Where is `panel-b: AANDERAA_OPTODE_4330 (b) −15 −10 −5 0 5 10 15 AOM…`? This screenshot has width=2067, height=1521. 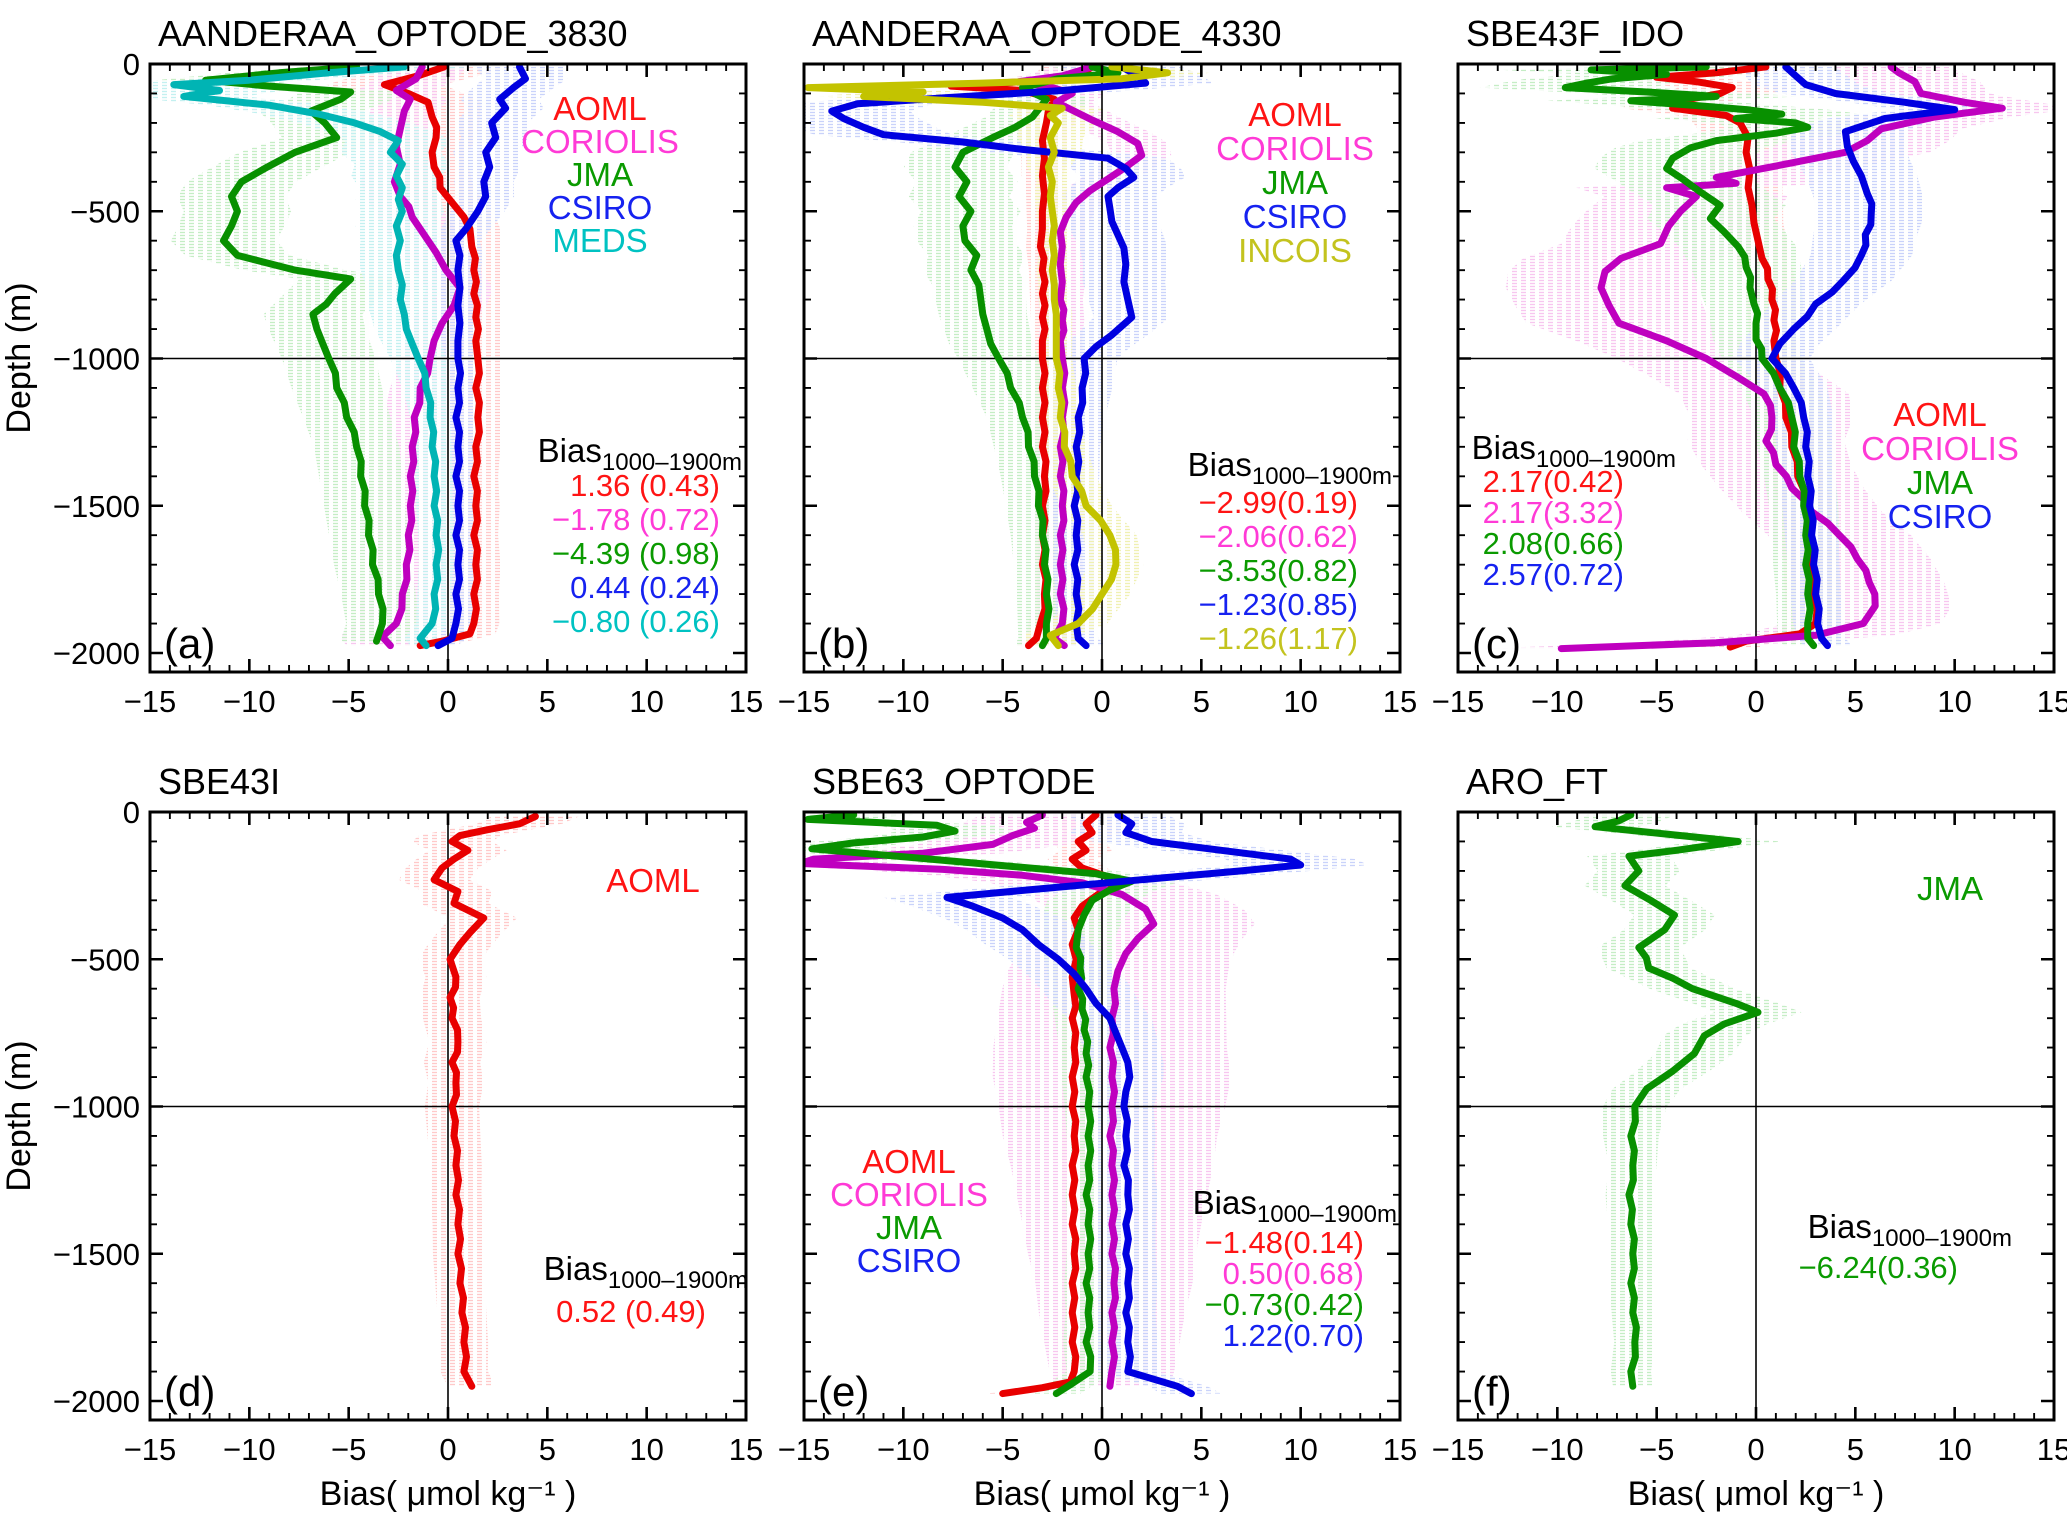
panel-b: AANDERAA_OPTODE_4330 (b) −15 −10 −5 0 5 10 15 AOM… is located at coordinates (1098, 366).